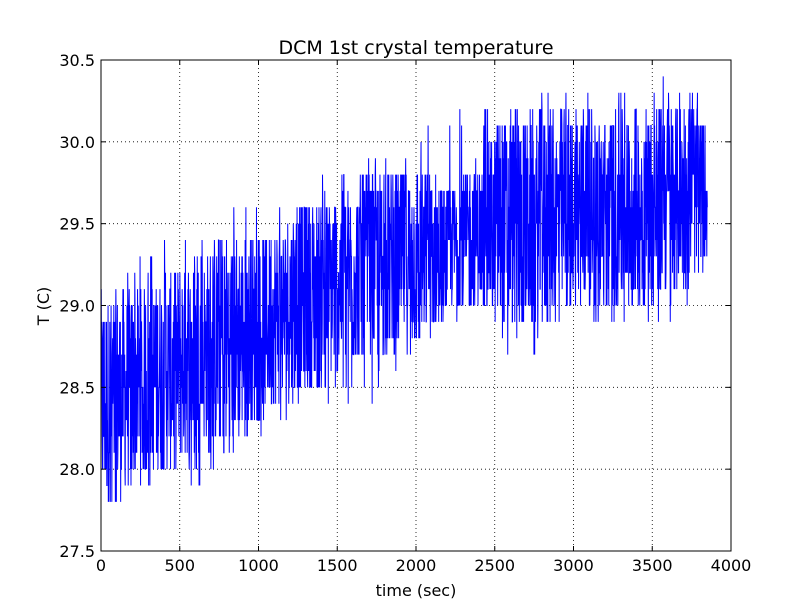  I want to click on x-tick-label: 4000, so click(731, 565).